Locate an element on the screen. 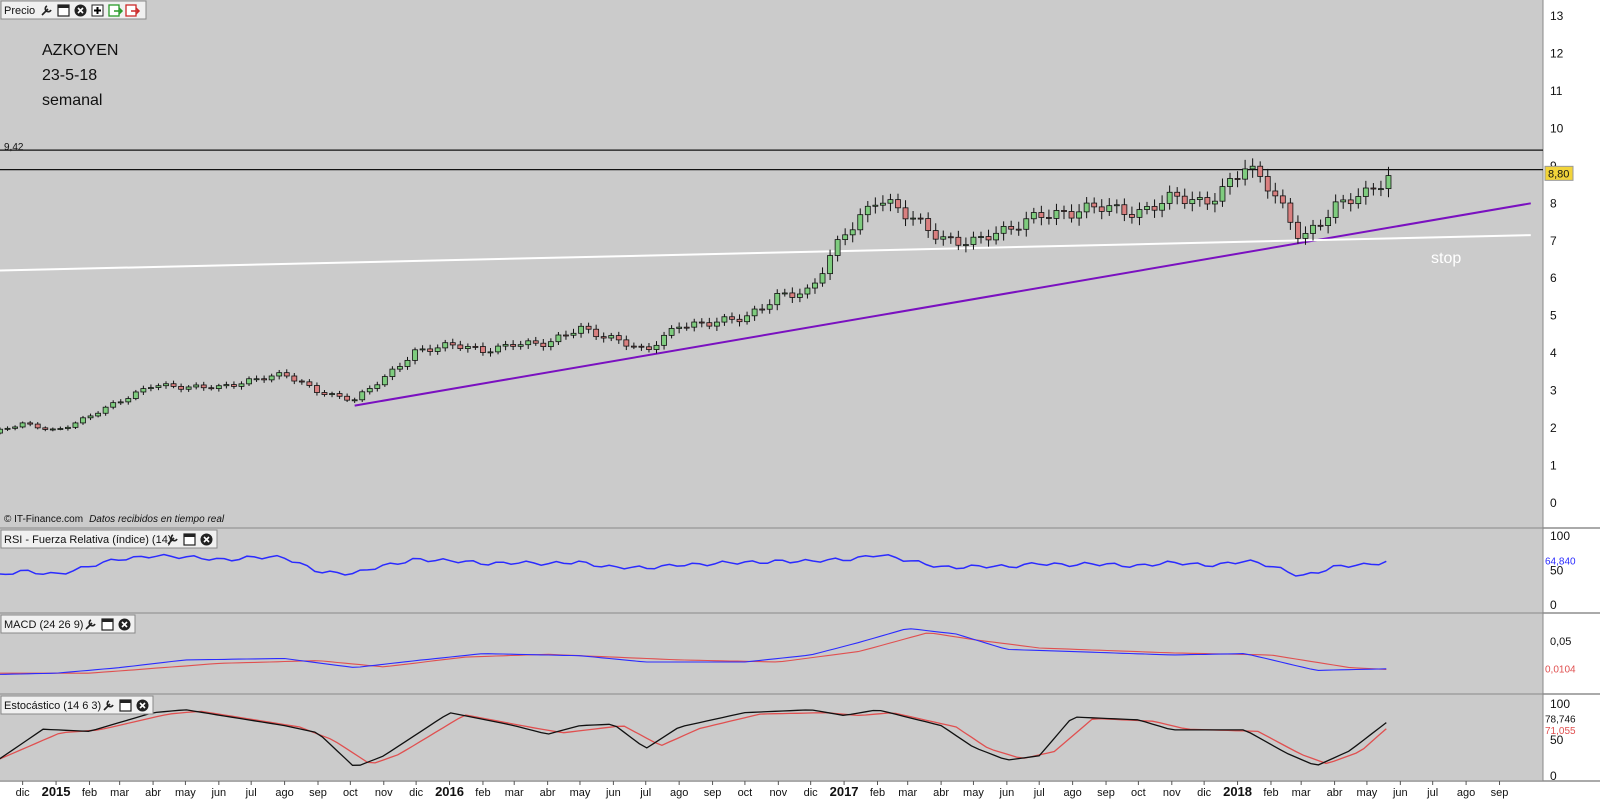  delete-icon is located at coordinates (133, 10).